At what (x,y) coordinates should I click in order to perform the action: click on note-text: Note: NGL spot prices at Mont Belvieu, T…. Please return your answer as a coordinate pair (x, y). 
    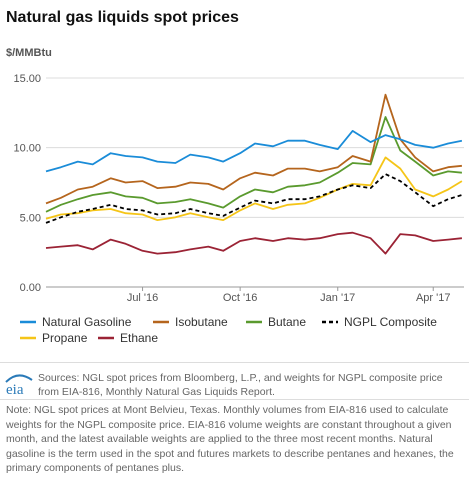
    Looking at the image, I should click on (230, 439).